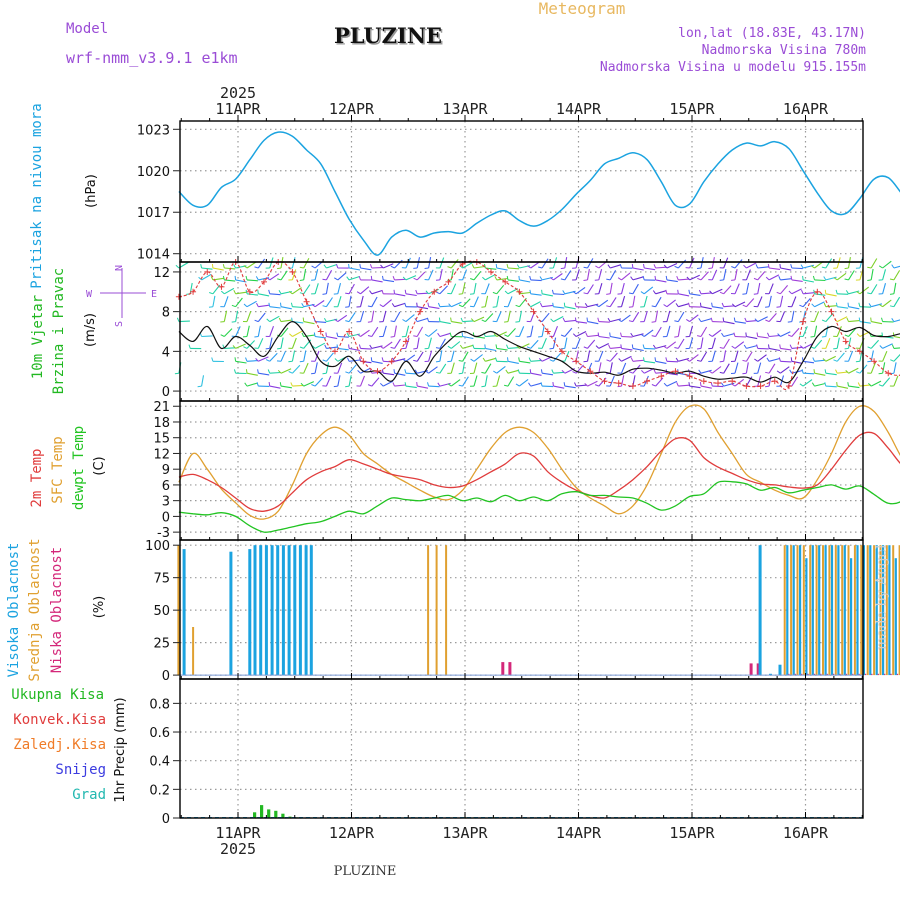 The image size is (900, 900). What do you see at coordinates (38, 337) in the screenshot?
I see `wind-ylabel: 10m Vjetar` at bounding box center [38, 337].